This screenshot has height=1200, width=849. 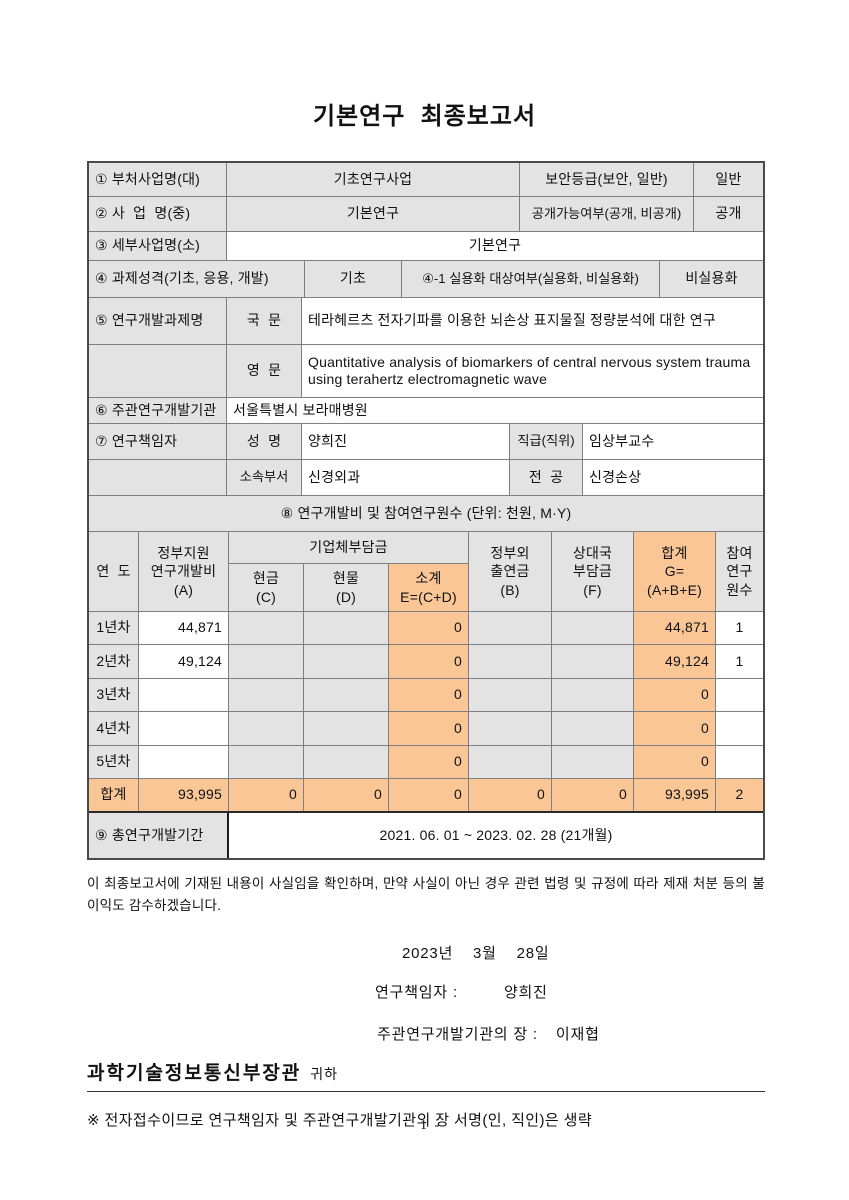 I want to click on label-security-grade: 보안등급(보안, 일반), so click(x=607, y=179).